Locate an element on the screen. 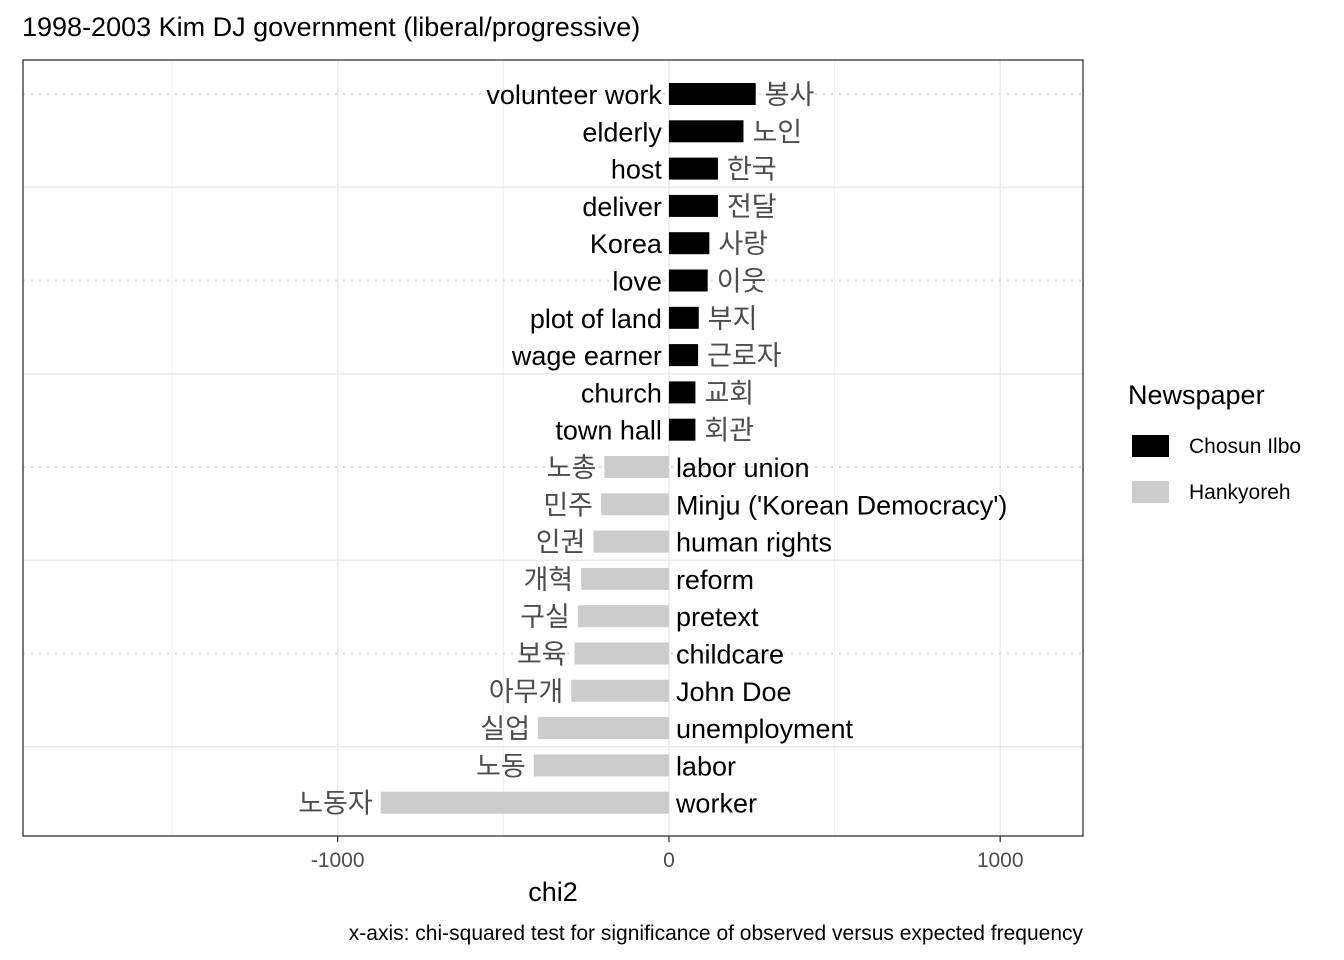 The image size is (1344, 960). korean-label: 전달 is located at coordinates (752, 207).